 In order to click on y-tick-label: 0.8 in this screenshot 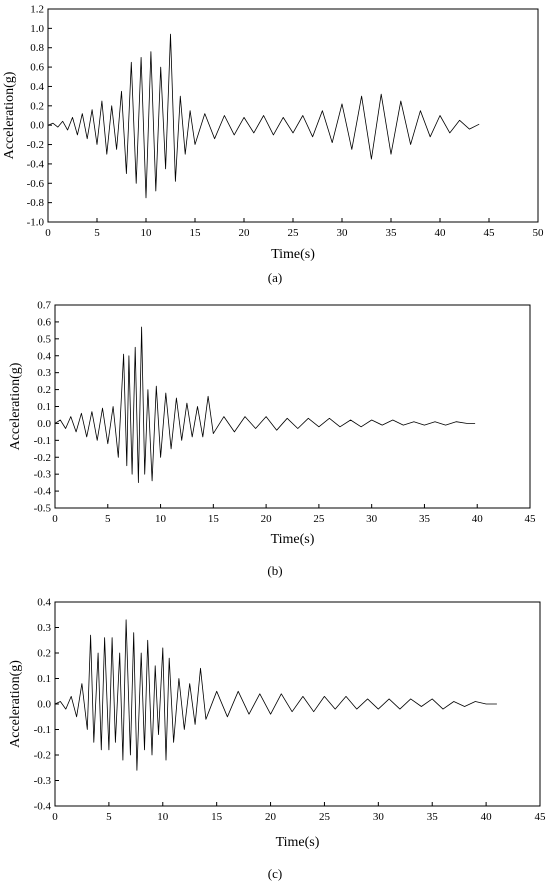, I will do `click(37, 48)`.